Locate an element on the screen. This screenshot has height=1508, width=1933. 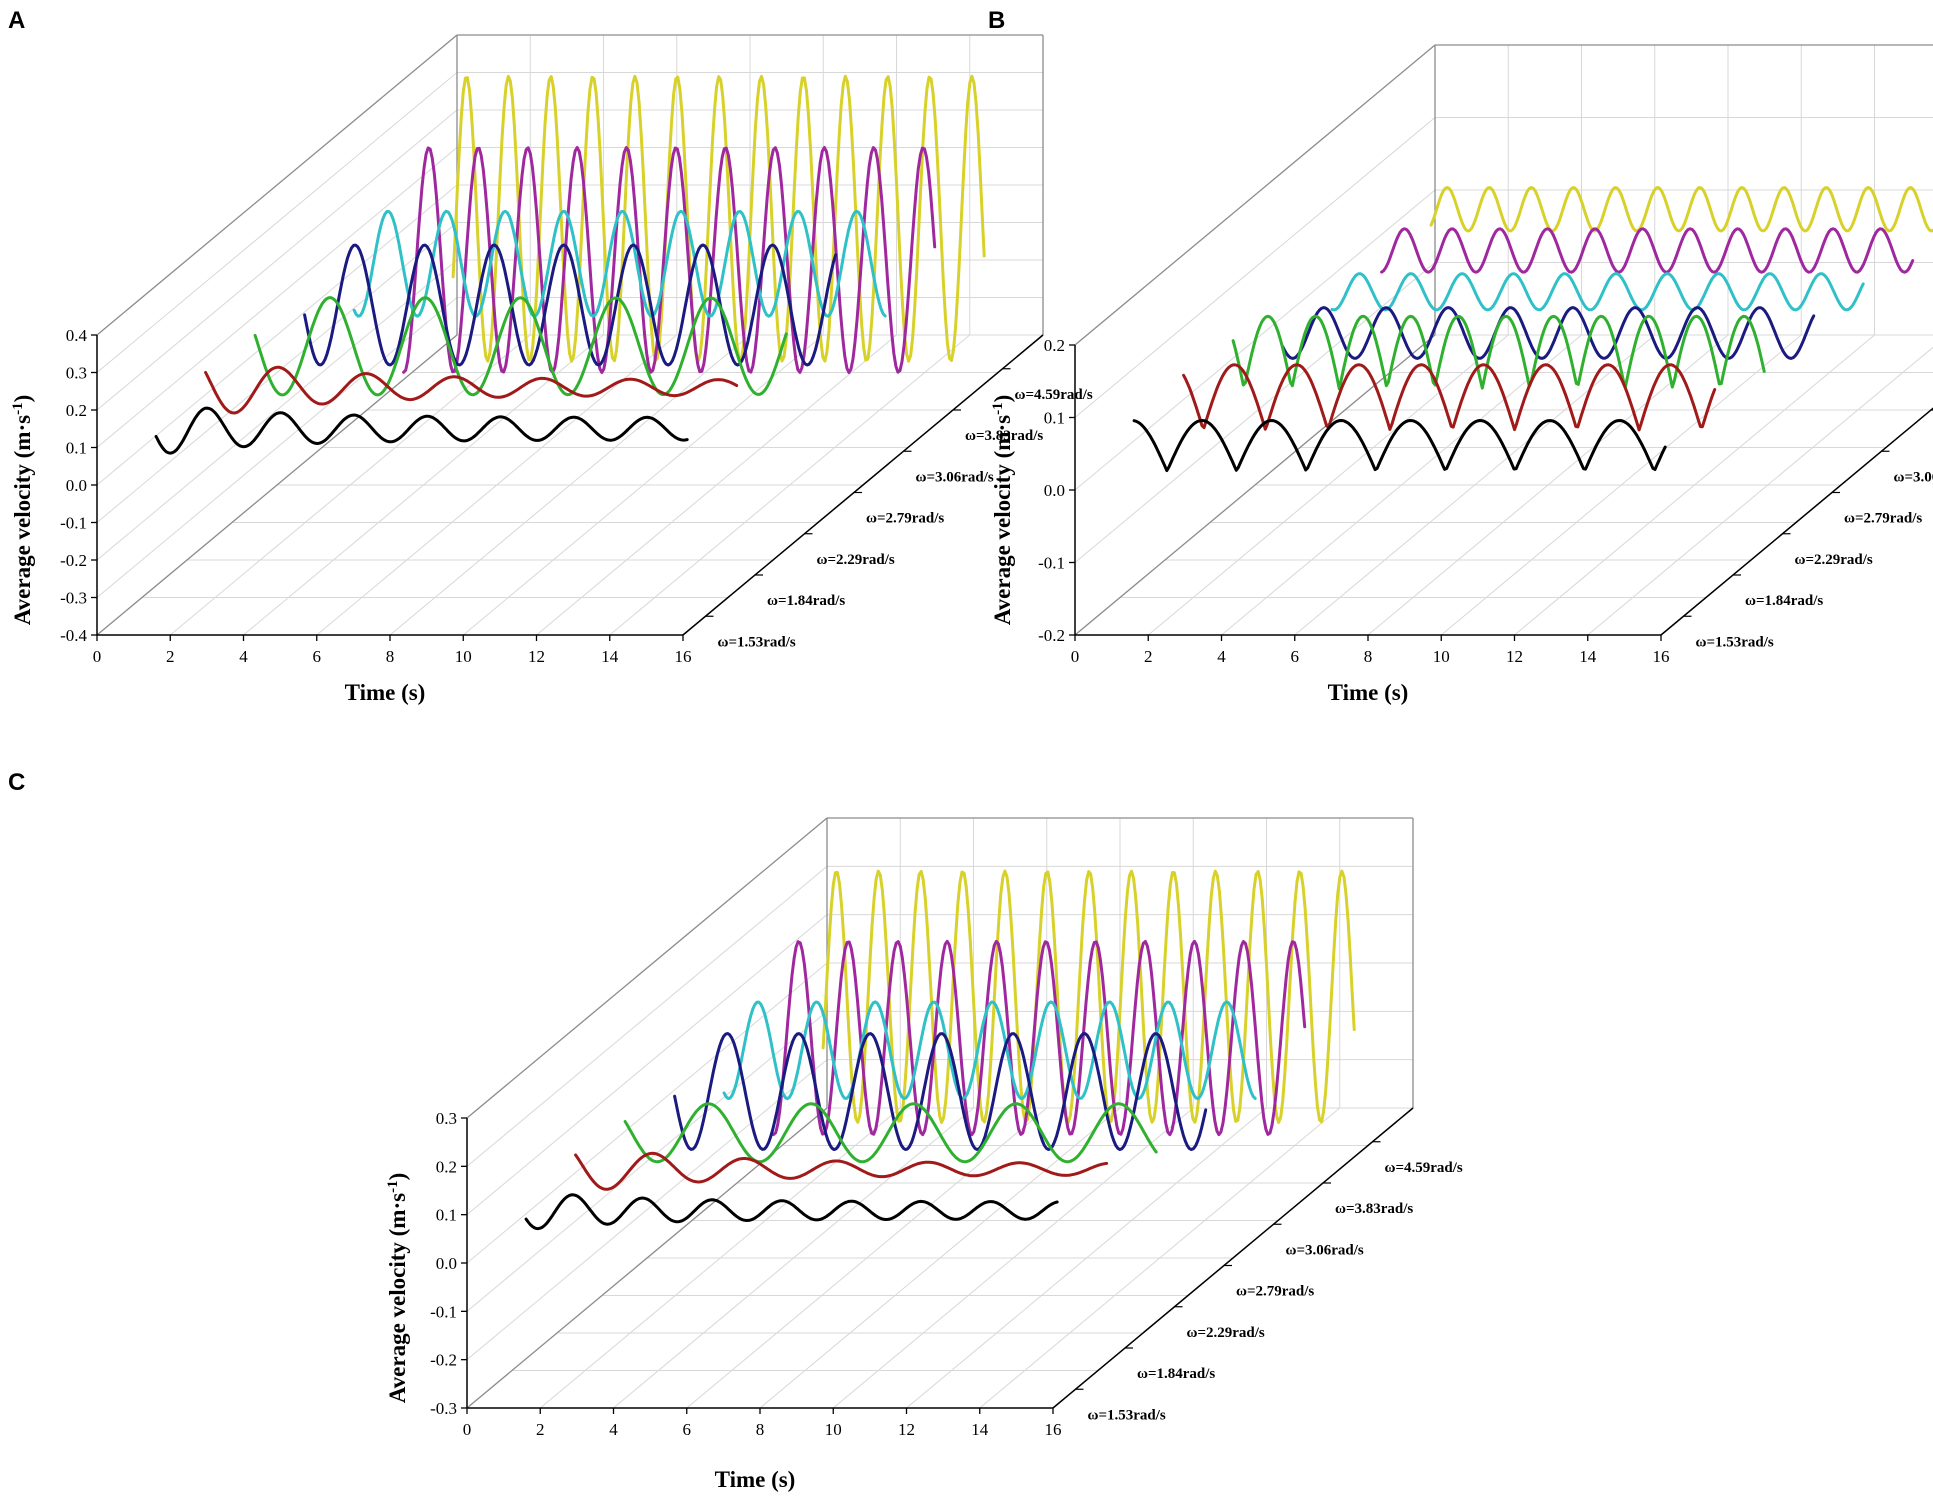
panel-letter: C is located at coordinates (16, 782).